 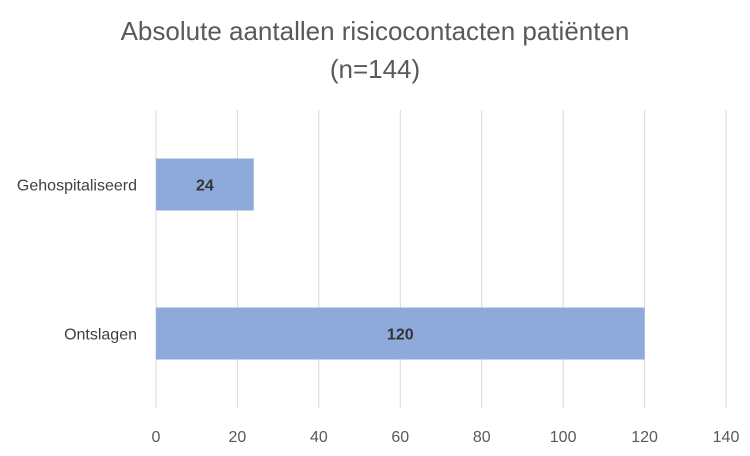 I want to click on data-label-gehospitaliseerd: 24, so click(x=205, y=186).